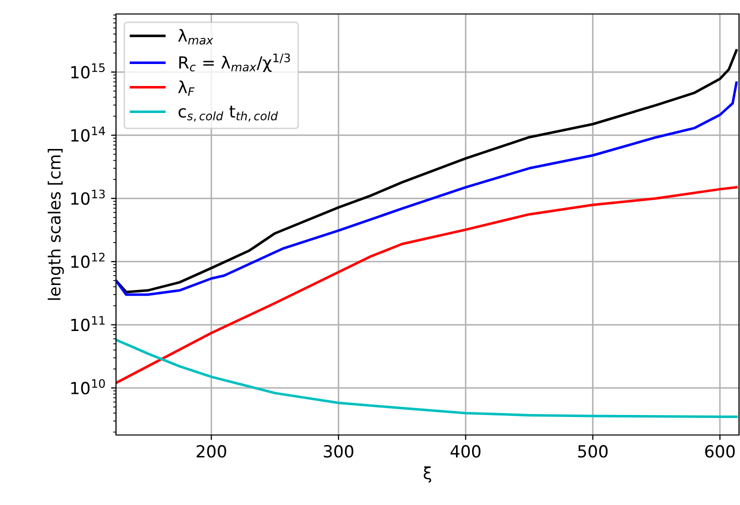 The height and width of the screenshot is (505, 740). I want to click on x-tick-label: 600, so click(720, 451).